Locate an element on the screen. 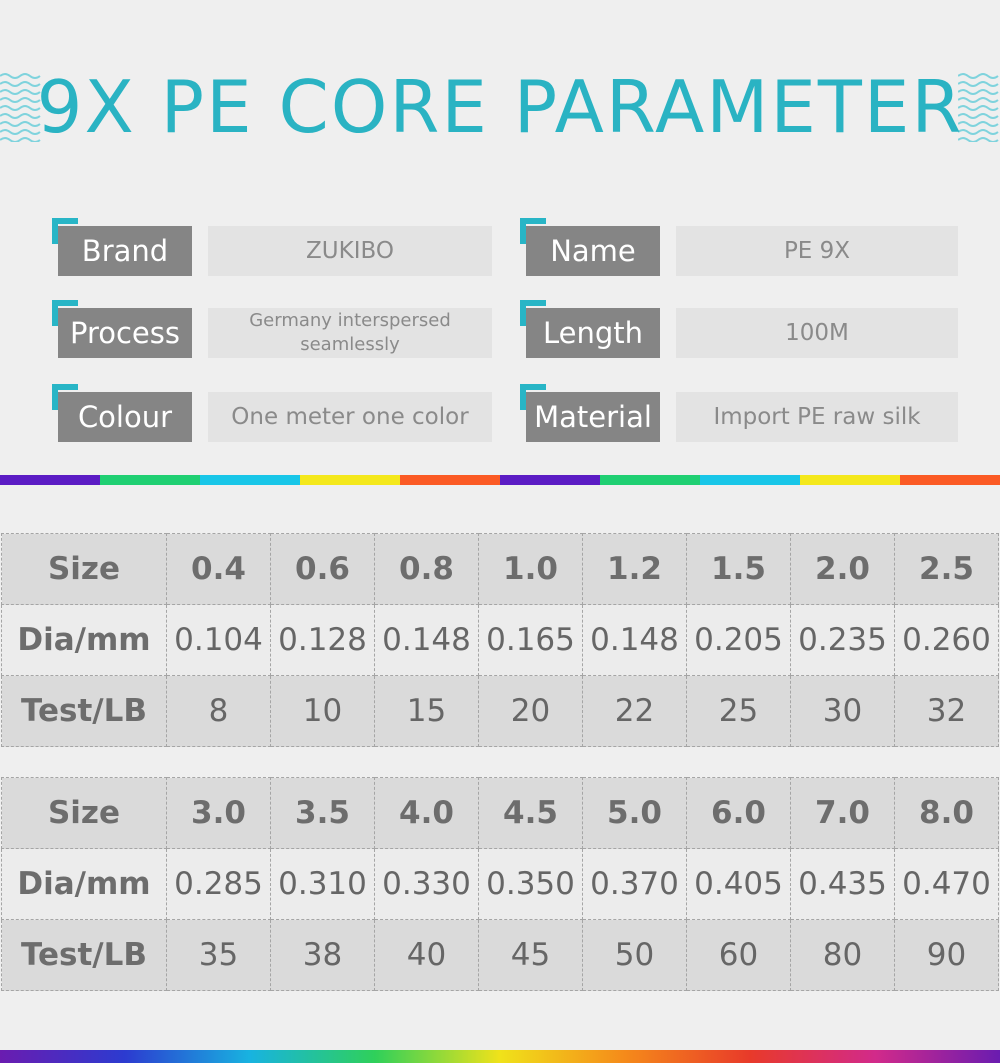  table-cell: 0.165 is located at coordinates (530, 640).